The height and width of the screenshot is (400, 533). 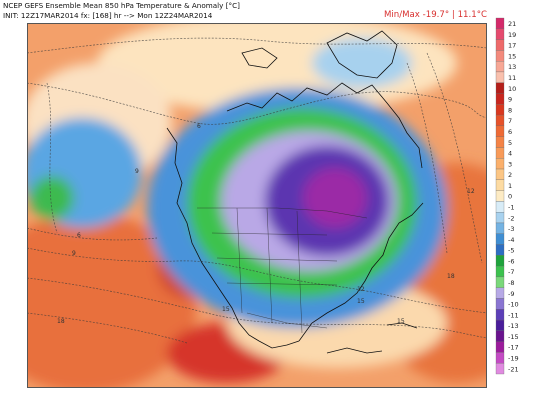 What do you see at coordinates (510, 121) in the screenshot?
I see `colorbar-tick-label: 7` at bounding box center [510, 121].